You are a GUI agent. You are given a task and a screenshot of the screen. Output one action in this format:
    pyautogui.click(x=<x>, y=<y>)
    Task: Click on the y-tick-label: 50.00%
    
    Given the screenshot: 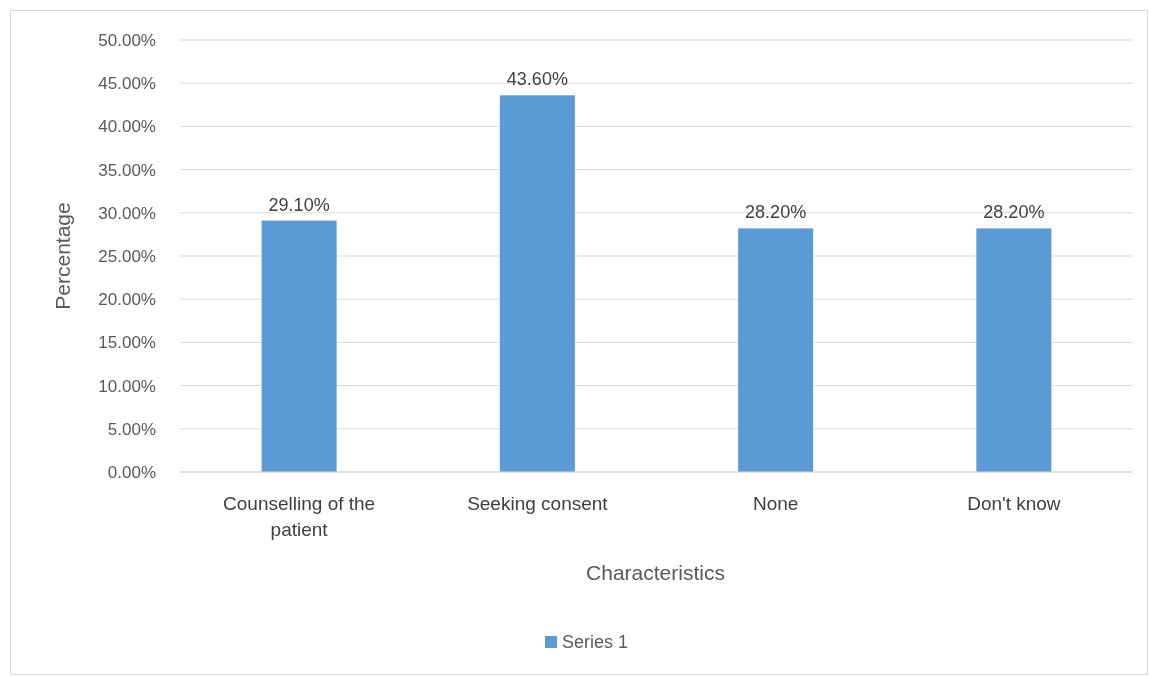 What is the action you would take?
    pyautogui.click(x=127, y=40)
    